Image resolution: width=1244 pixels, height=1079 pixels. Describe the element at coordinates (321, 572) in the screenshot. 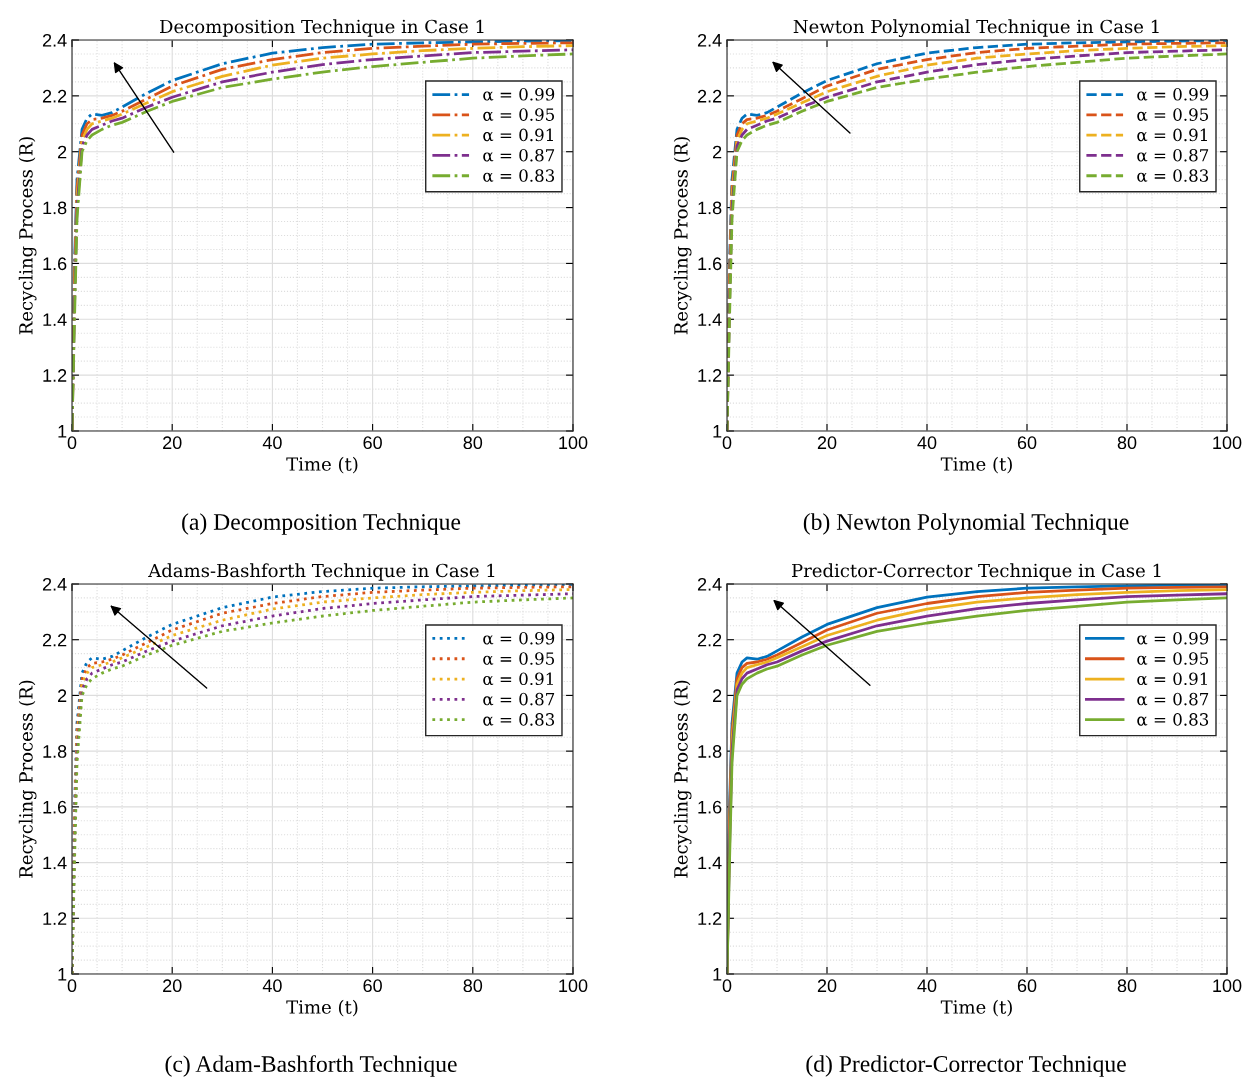

I see `chart-title: Adams-Bashforth Technique in Case 1` at that location.